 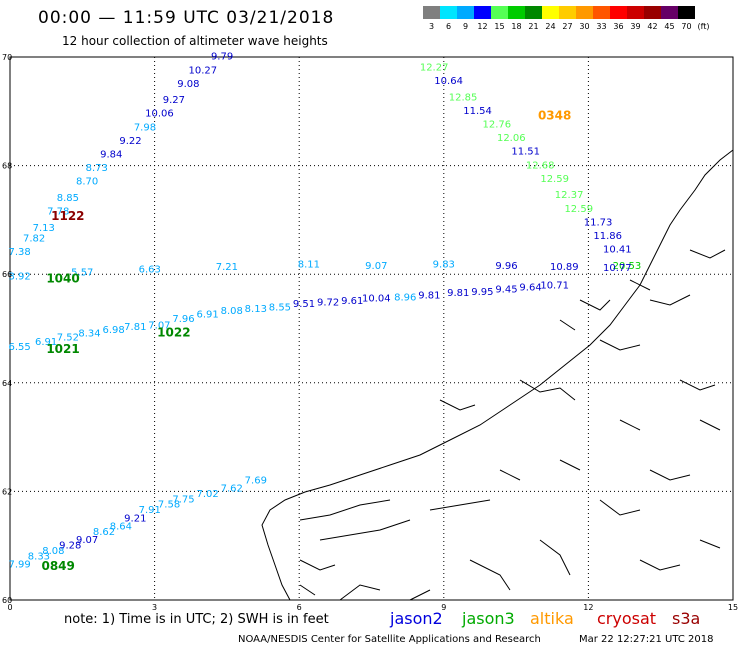 What do you see at coordinates (598, 222) in the screenshot?
I see `wave-height-label: 11.73` at bounding box center [598, 222].